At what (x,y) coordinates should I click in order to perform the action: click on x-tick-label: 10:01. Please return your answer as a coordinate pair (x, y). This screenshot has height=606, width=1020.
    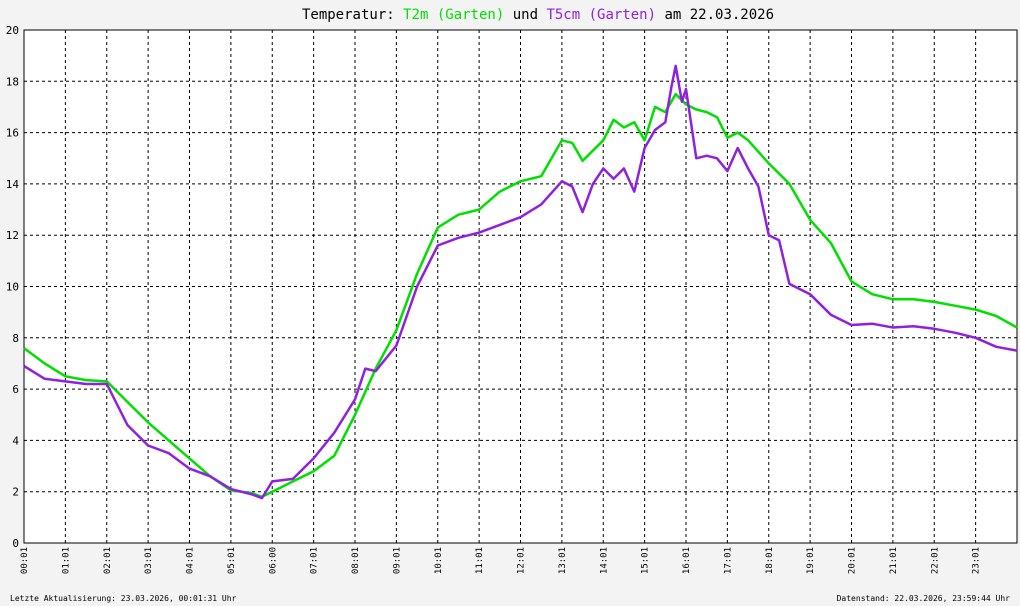
    Looking at the image, I should click on (439, 560).